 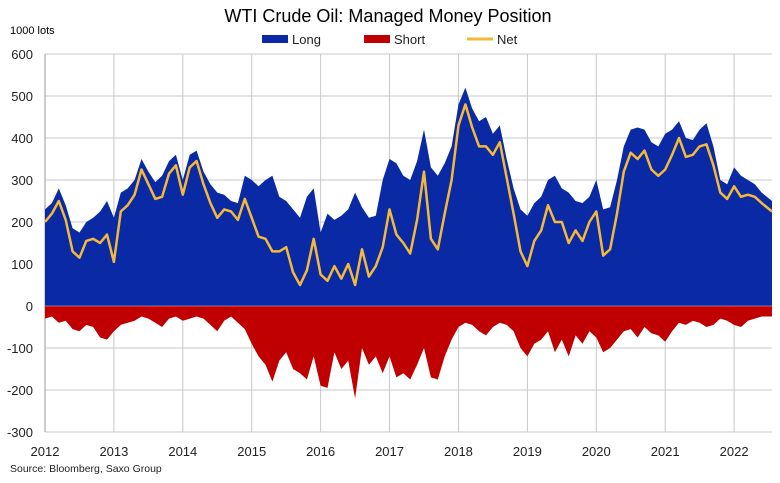 I want to click on legend-label-long: Long, so click(x=306, y=39).